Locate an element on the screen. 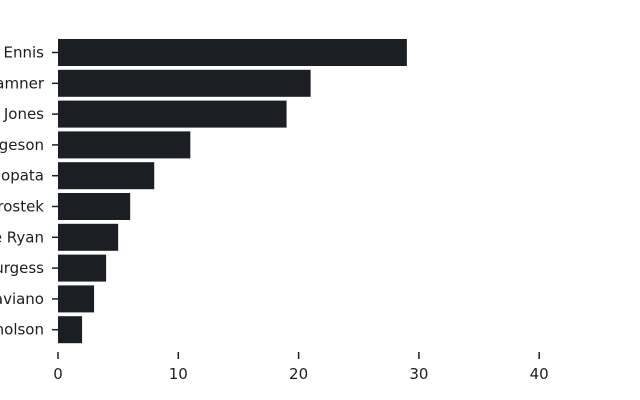 This screenshot has width=640, height=400. category-label: rostek is located at coordinates (22, 207).